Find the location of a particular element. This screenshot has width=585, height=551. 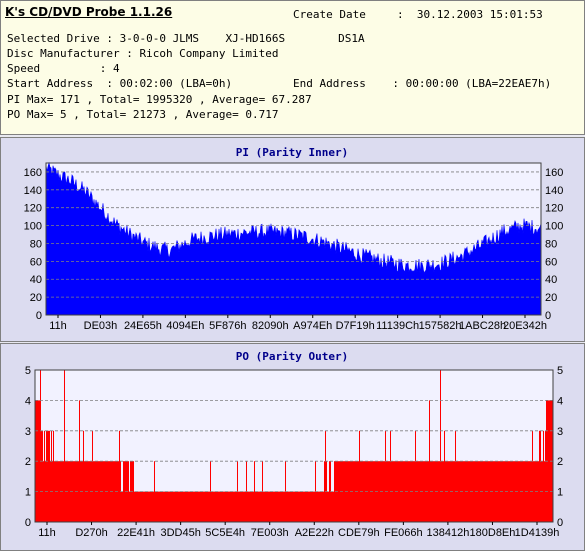

pi-y-tick-right: 100 is located at coordinates (554, 227).